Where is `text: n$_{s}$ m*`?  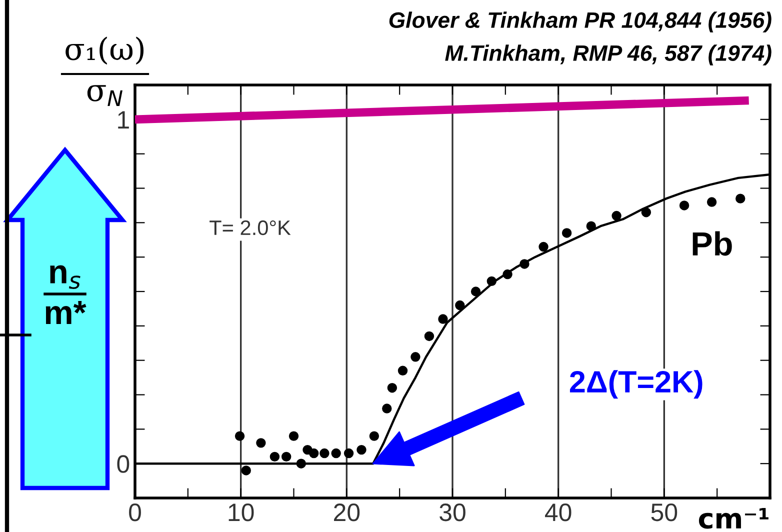
text: n$_{s}$ m* is located at coordinates (66, 294).